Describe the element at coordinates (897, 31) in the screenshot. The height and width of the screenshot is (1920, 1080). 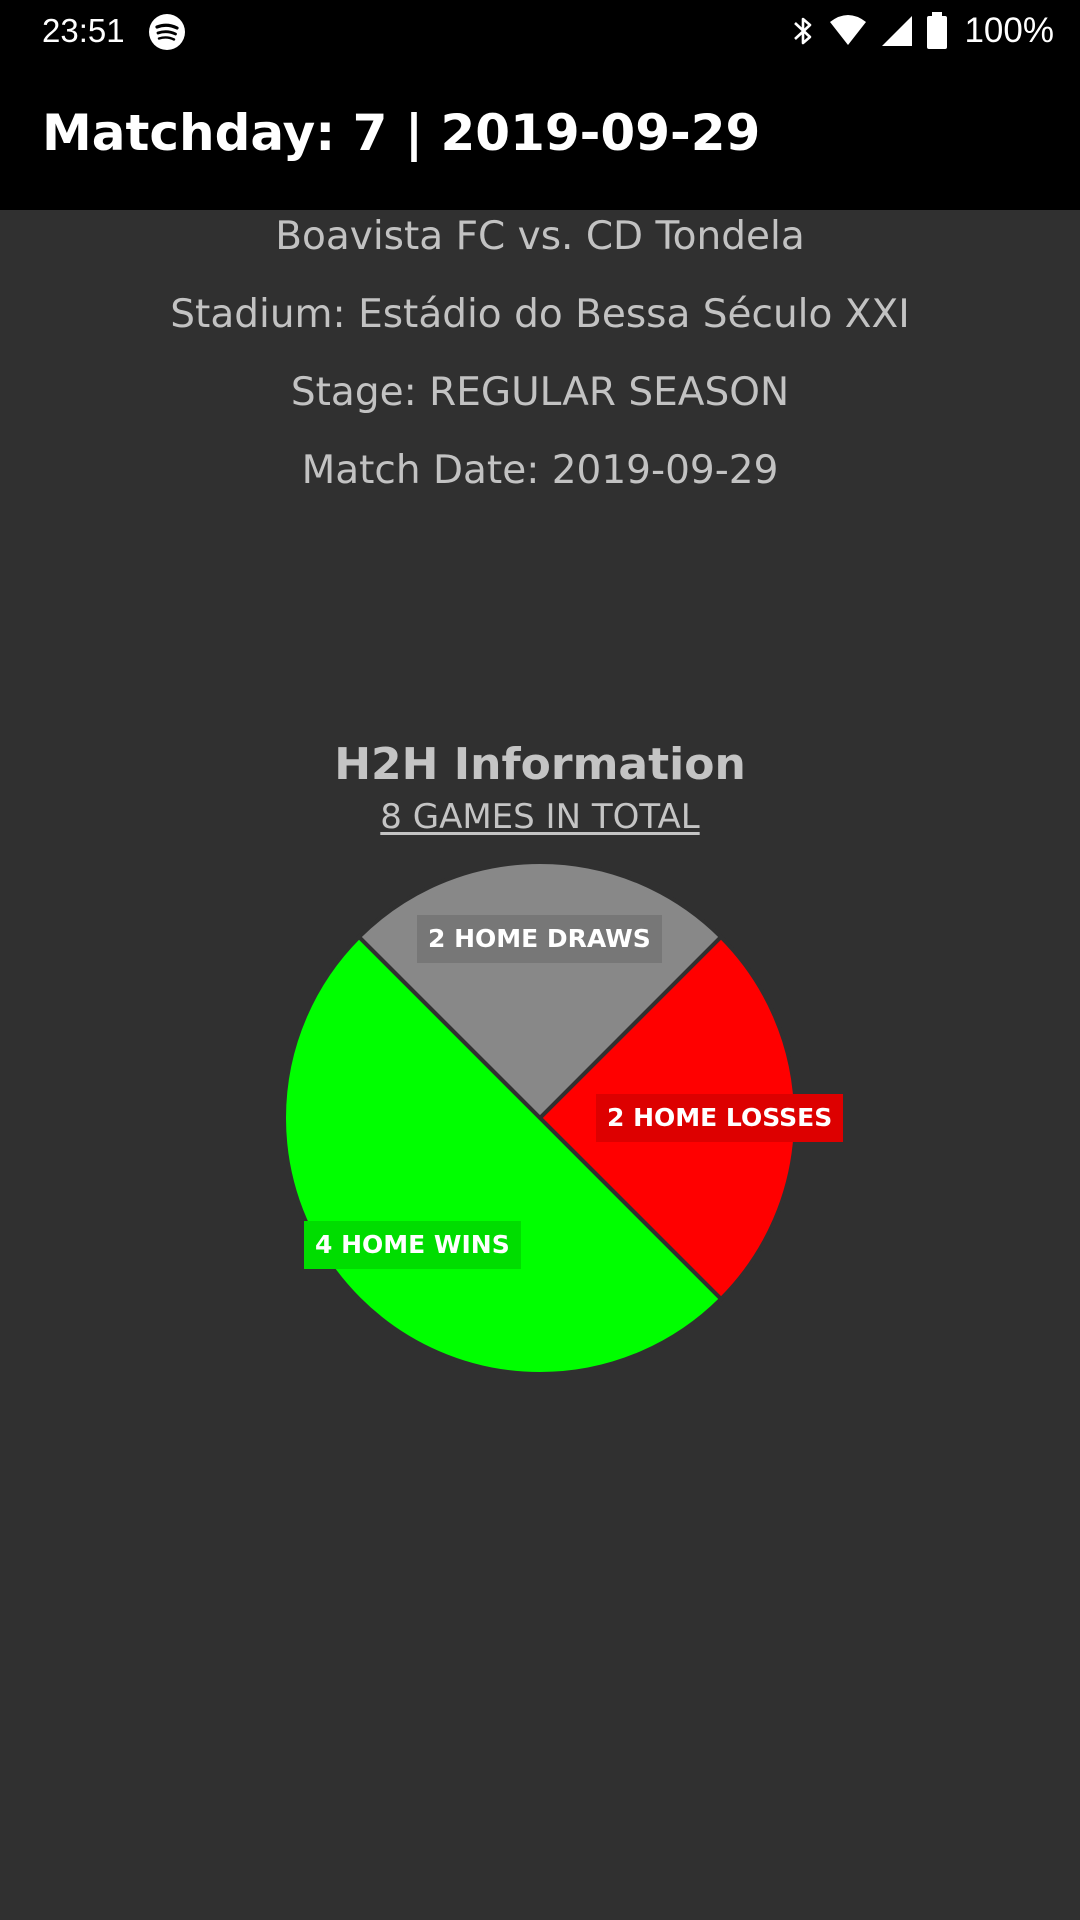
I see `signal-icon` at that location.